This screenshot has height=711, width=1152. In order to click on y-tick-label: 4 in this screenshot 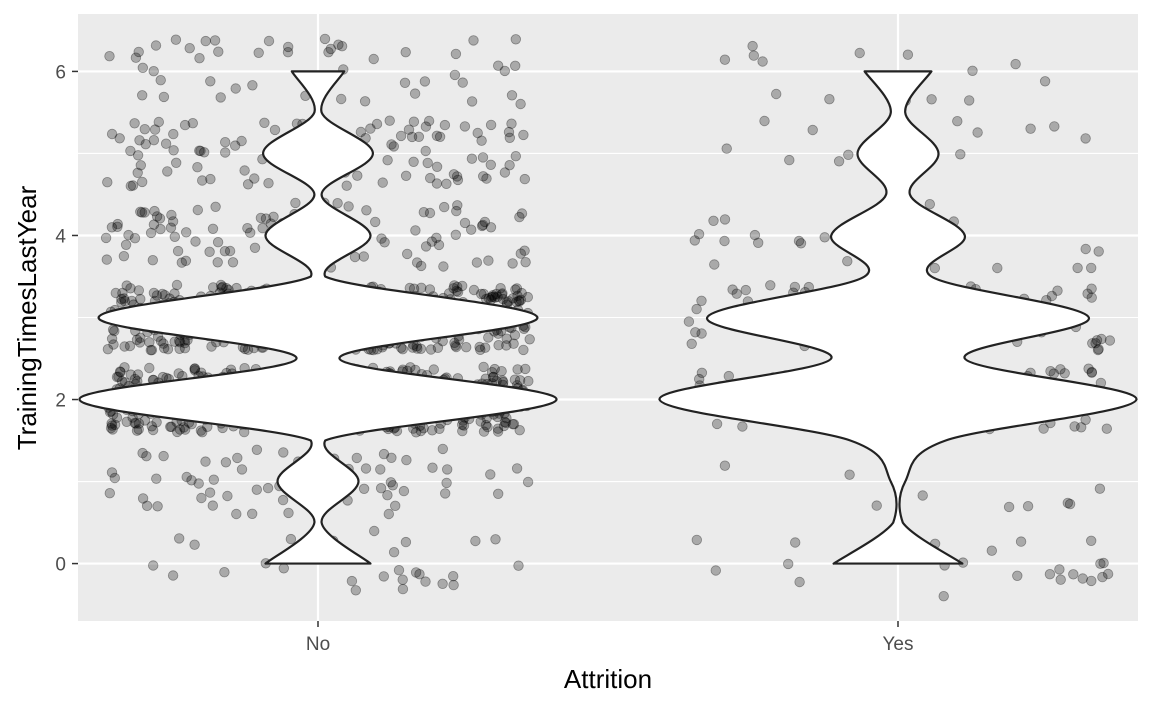, I will do `click(60, 236)`.